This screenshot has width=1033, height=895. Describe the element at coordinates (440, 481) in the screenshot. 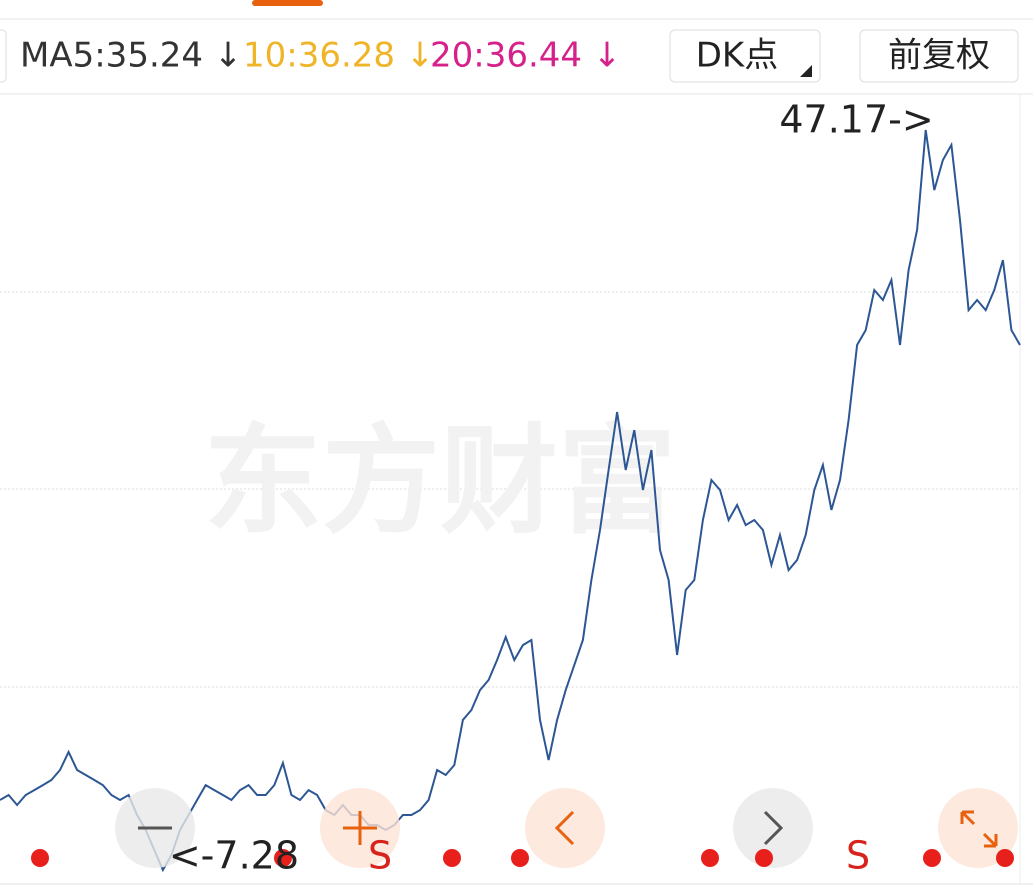

I see `watermark: 东方财富` at that location.